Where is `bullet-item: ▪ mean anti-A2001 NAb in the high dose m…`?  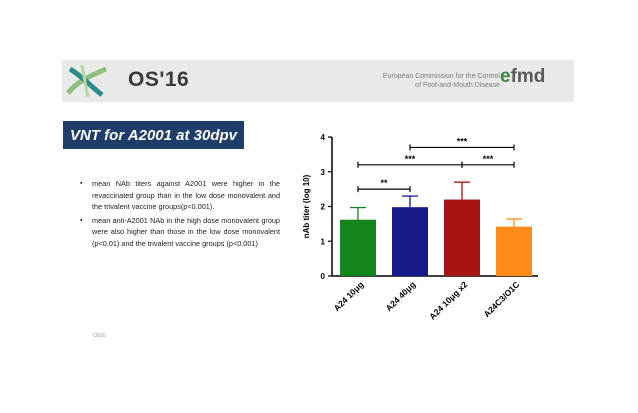 bullet-item: ▪ mean anti-A2001 NAb in the high dose m… is located at coordinates (180, 232).